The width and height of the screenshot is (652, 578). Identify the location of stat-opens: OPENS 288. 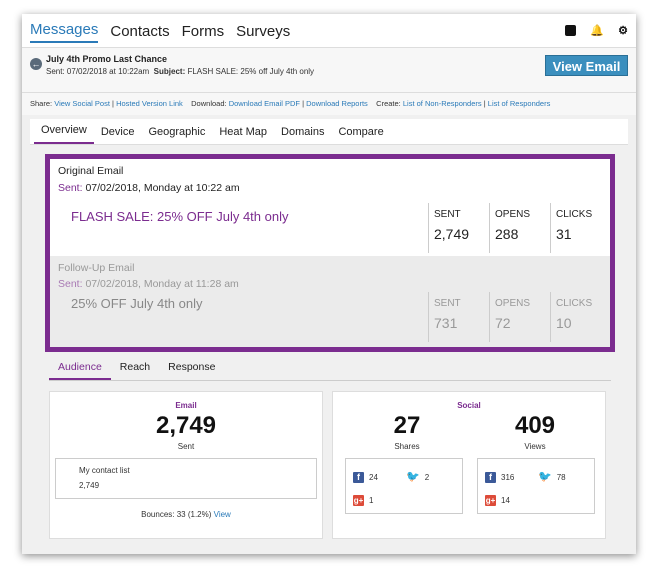
(519, 228).